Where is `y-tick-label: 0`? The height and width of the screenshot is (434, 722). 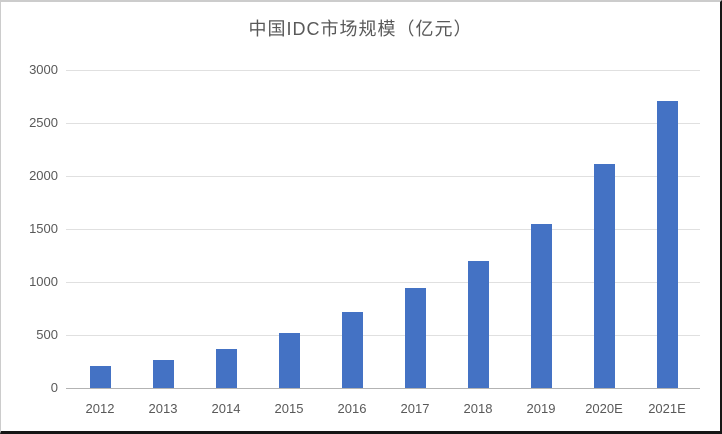
y-tick-label: 0 is located at coordinates (54, 387).